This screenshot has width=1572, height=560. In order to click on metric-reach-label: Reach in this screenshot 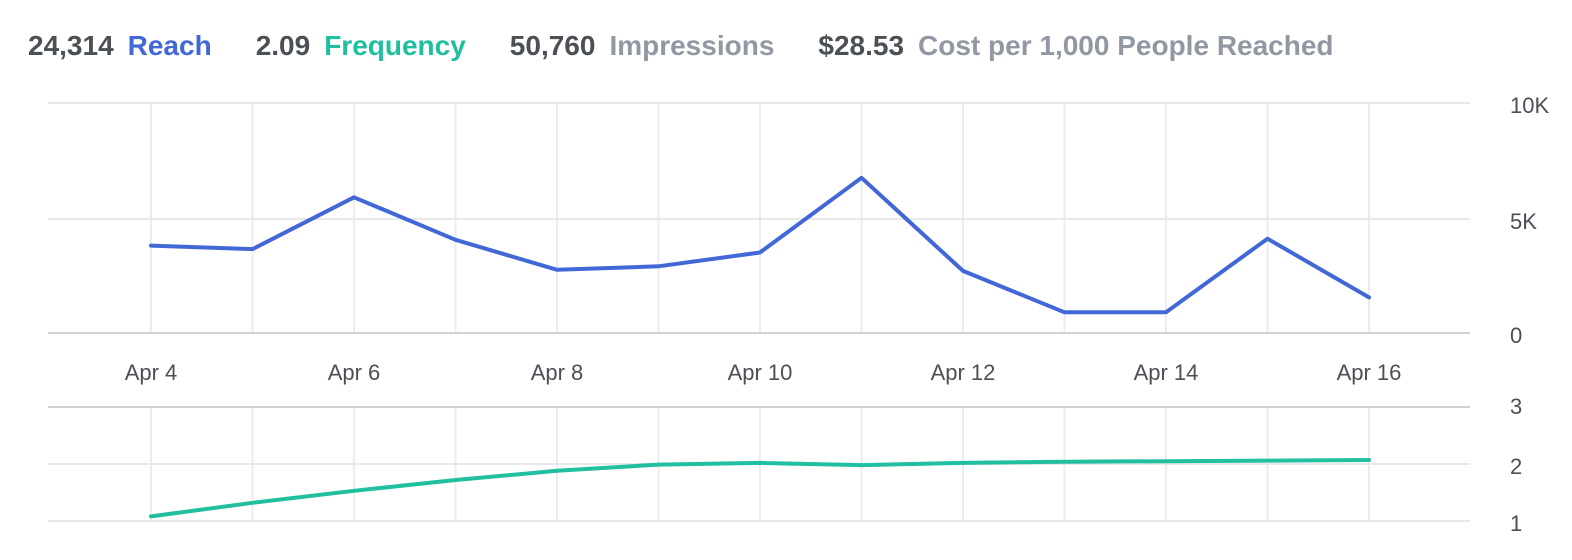, I will do `click(169, 45)`.